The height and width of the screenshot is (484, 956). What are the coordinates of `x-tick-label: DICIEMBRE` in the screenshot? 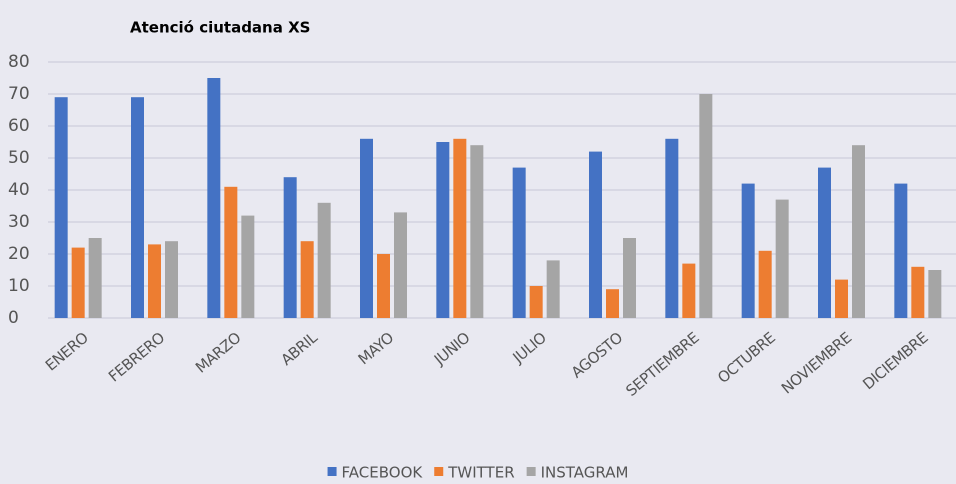 It's located at (895, 361).